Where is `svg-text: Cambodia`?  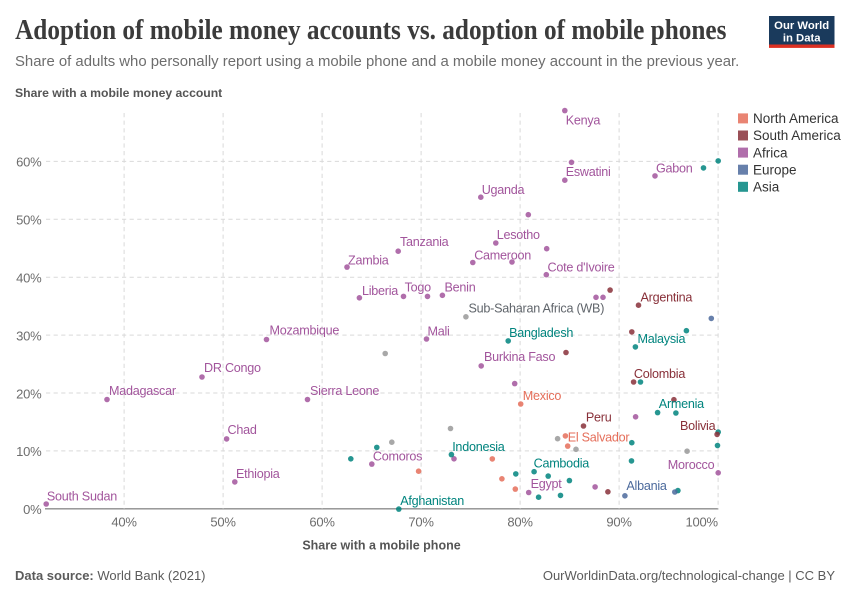 svg-text: Cambodia is located at coordinates (562, 463).